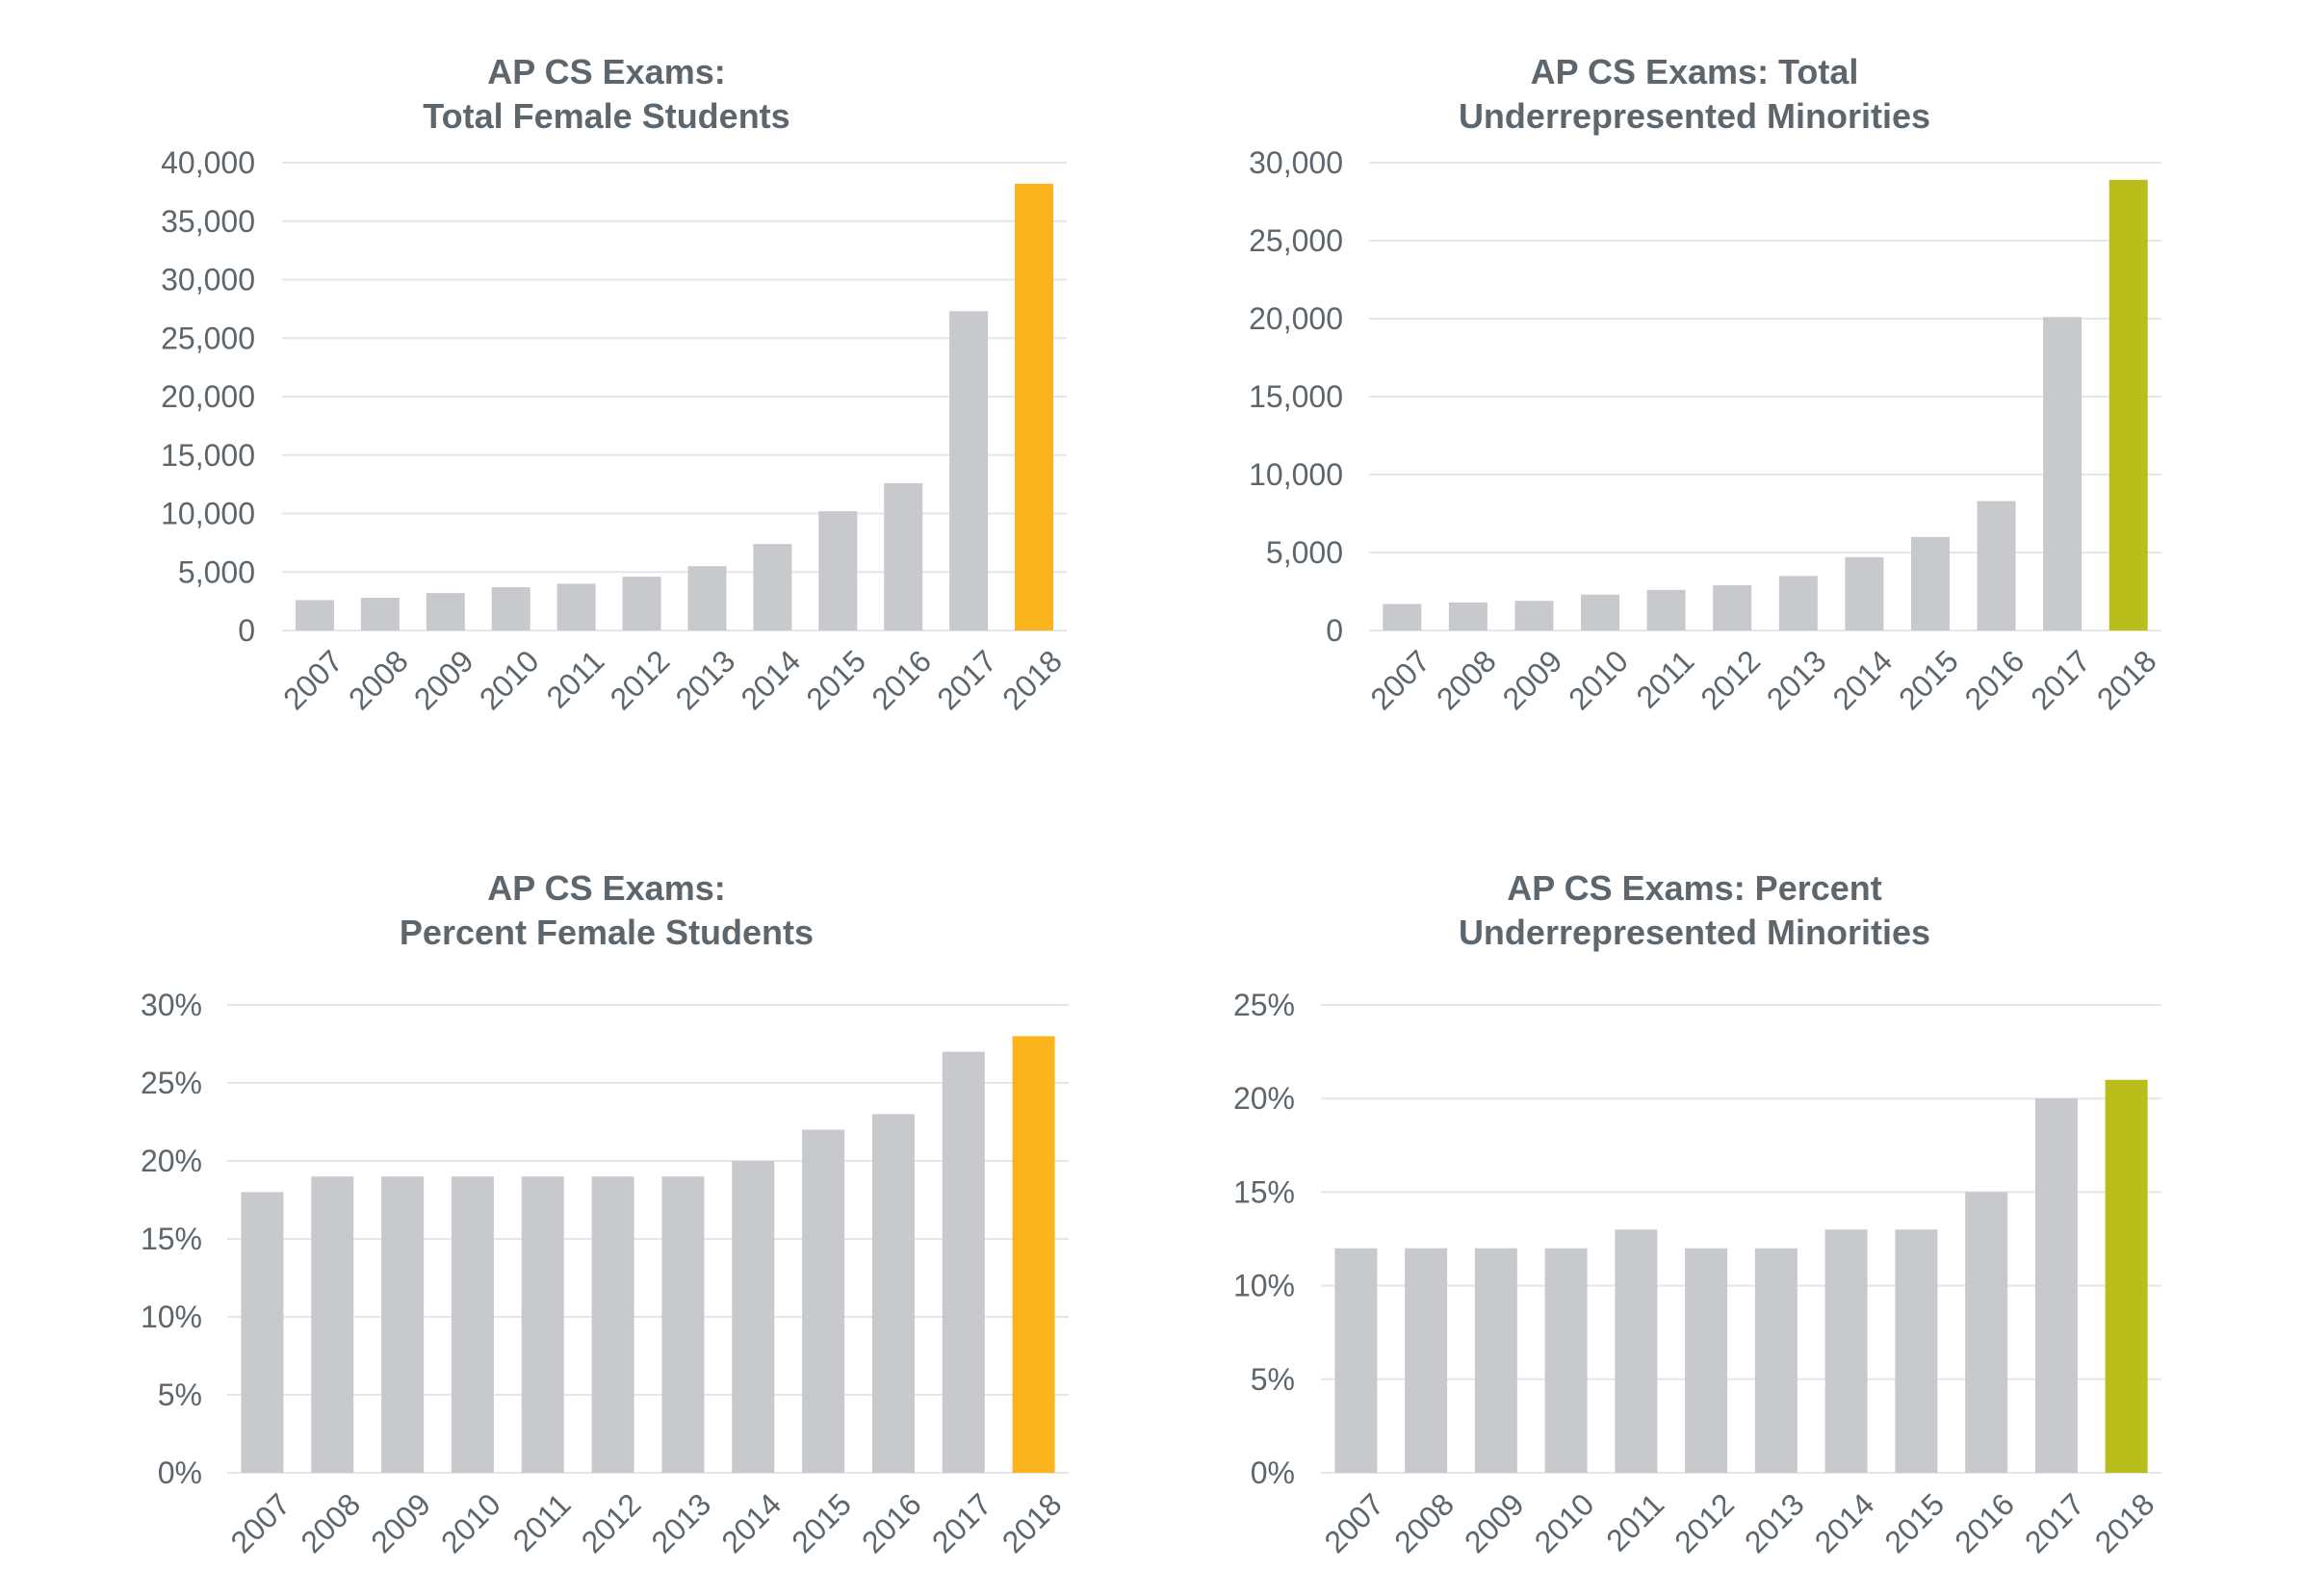 The width and height of the screenshot is (2302, 1596). Describe the element at coordinates (216, 571) in the screenshot. I see `y-tick-label: 5,000` at that location.